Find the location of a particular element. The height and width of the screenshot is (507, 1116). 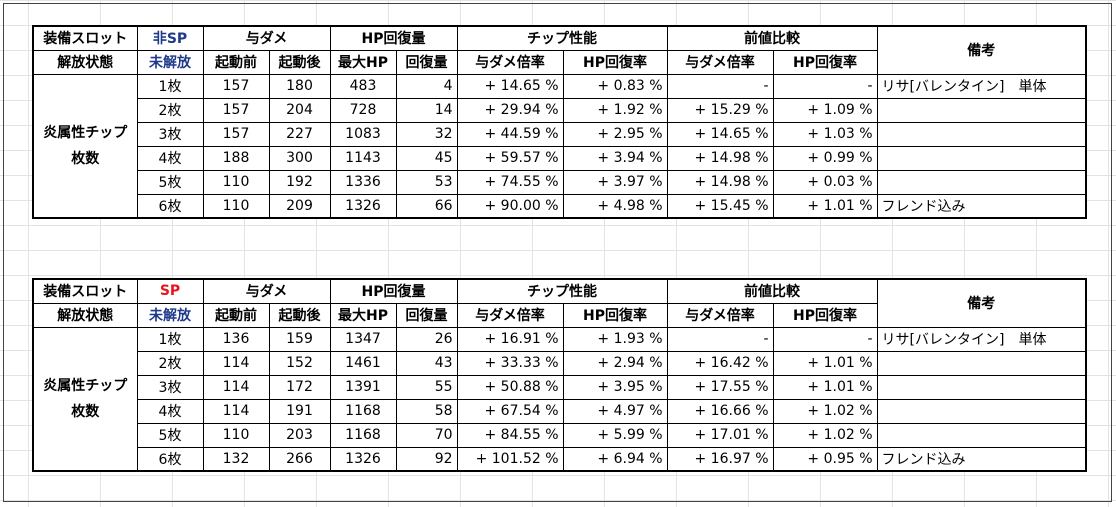

after-cell: 209 is located at coordinates (299, 206).